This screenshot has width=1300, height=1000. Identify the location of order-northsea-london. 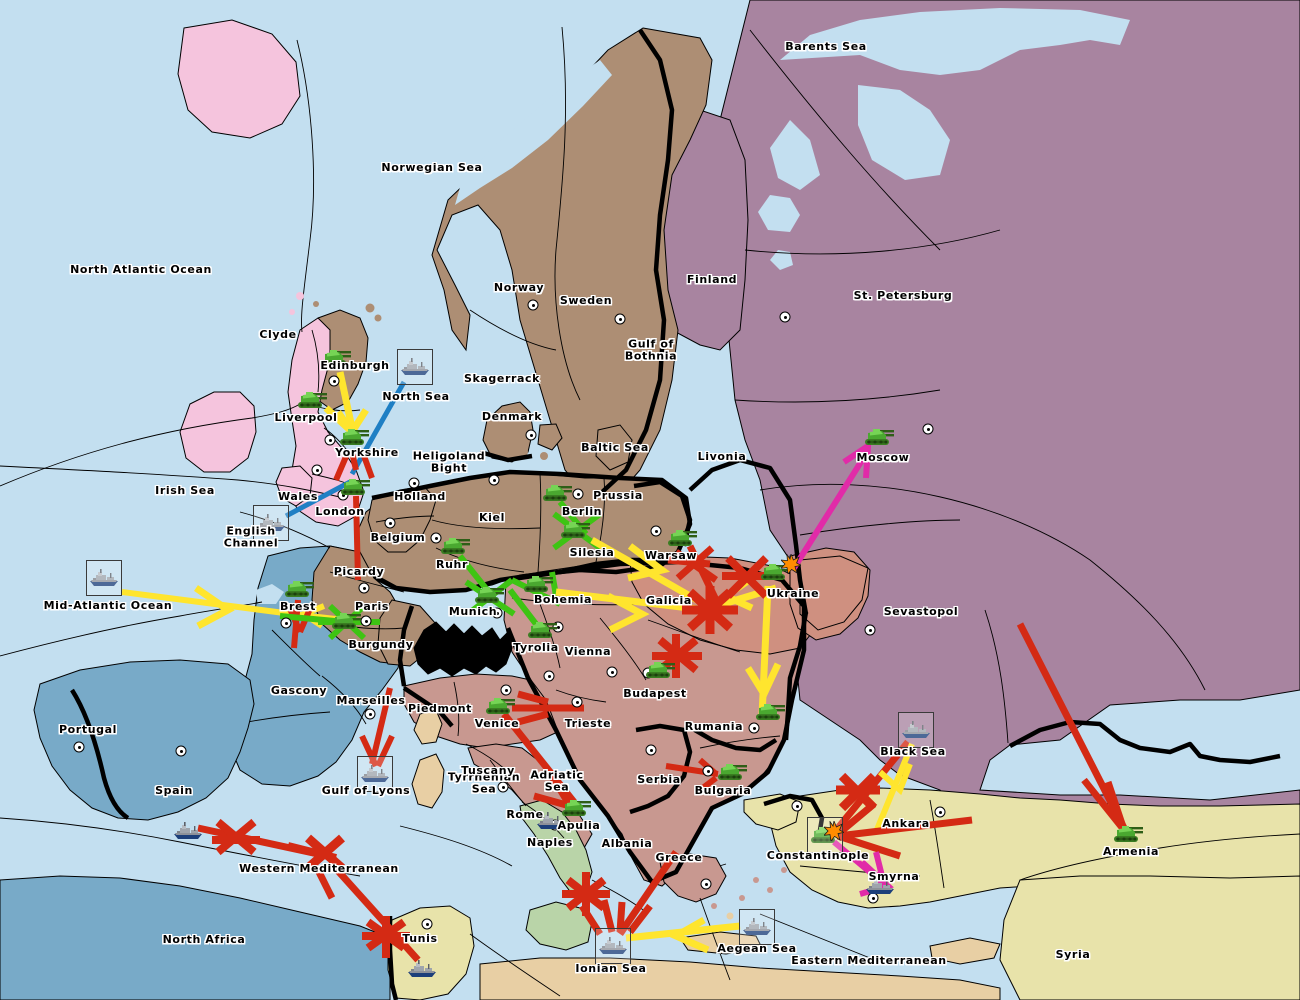
(378, 428).